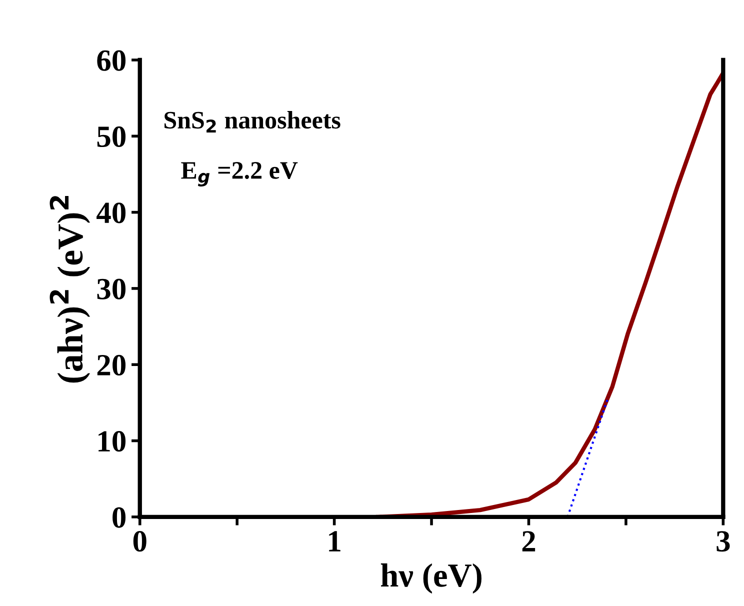 This screenshot has height=606, width=744. Describe the element at coordinates (111, 289) in the screenshot. I see `y-tick-label: 30` at that location.